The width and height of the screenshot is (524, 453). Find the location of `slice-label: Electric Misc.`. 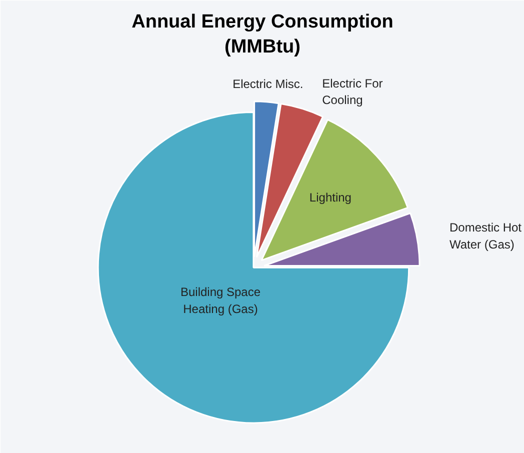

slice-label: Electric Misc. is located at coordinates (268, 84).